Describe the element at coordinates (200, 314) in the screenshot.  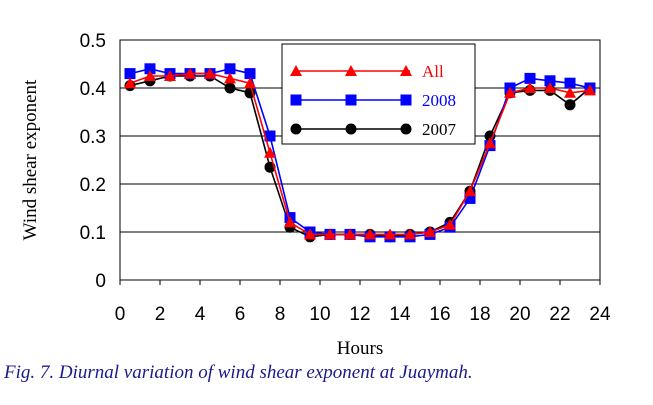
I see `x-tick-label: 4` at that location.